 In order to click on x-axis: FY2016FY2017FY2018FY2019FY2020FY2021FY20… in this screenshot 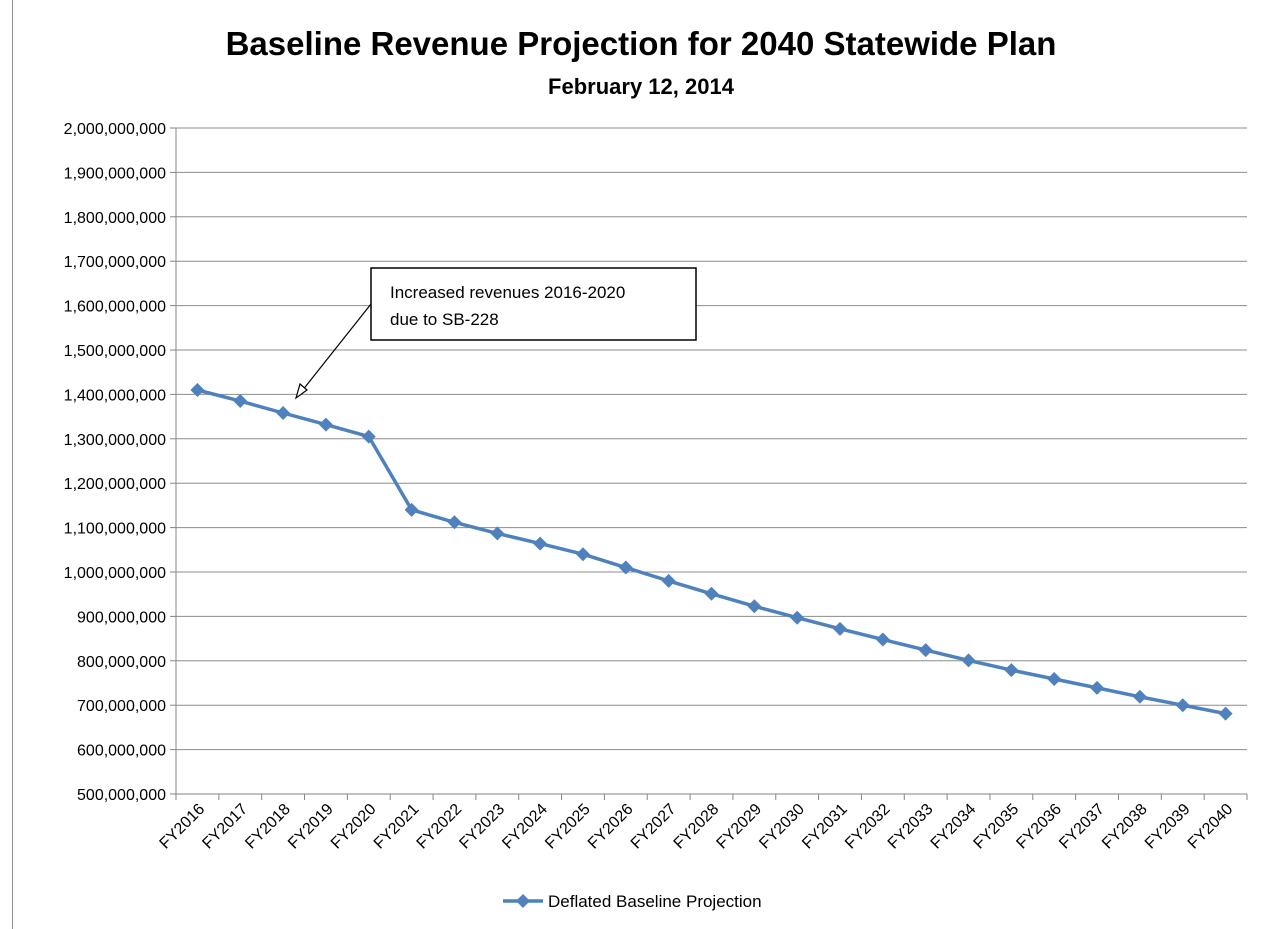, I will do `click(702, 823)`.